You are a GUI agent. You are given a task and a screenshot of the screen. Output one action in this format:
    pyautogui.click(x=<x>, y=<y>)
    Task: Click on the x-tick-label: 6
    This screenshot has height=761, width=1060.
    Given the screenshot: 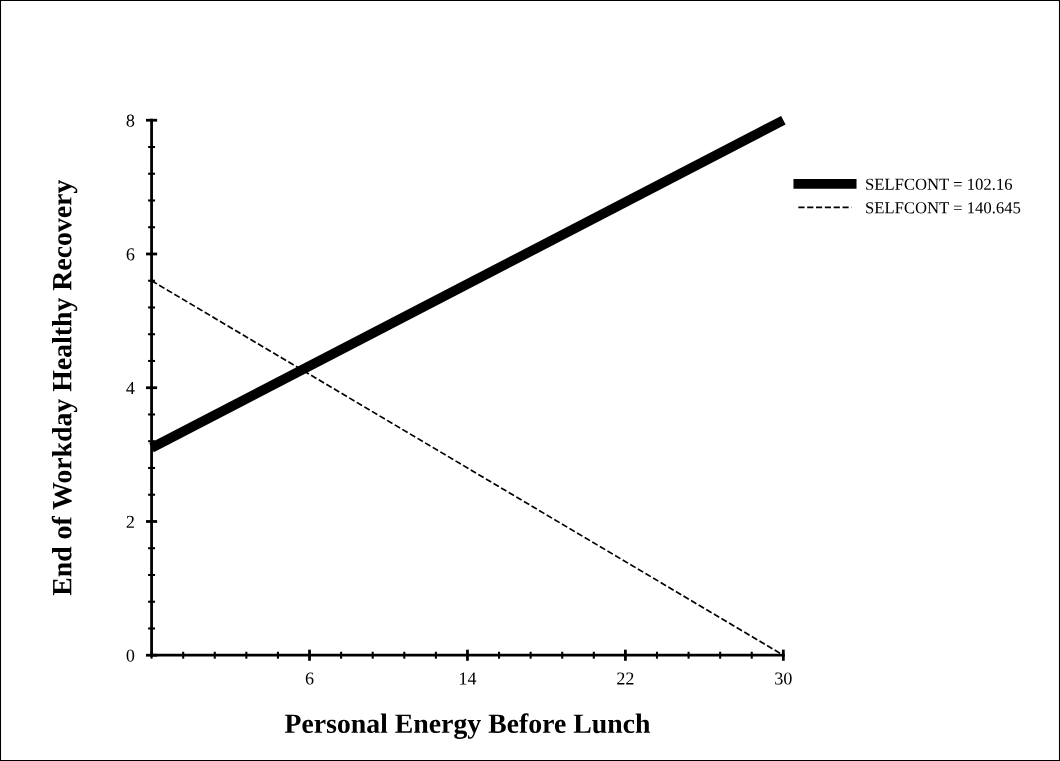 What is the action you would take?
    pyautogui.click(x=309, y=678)
    